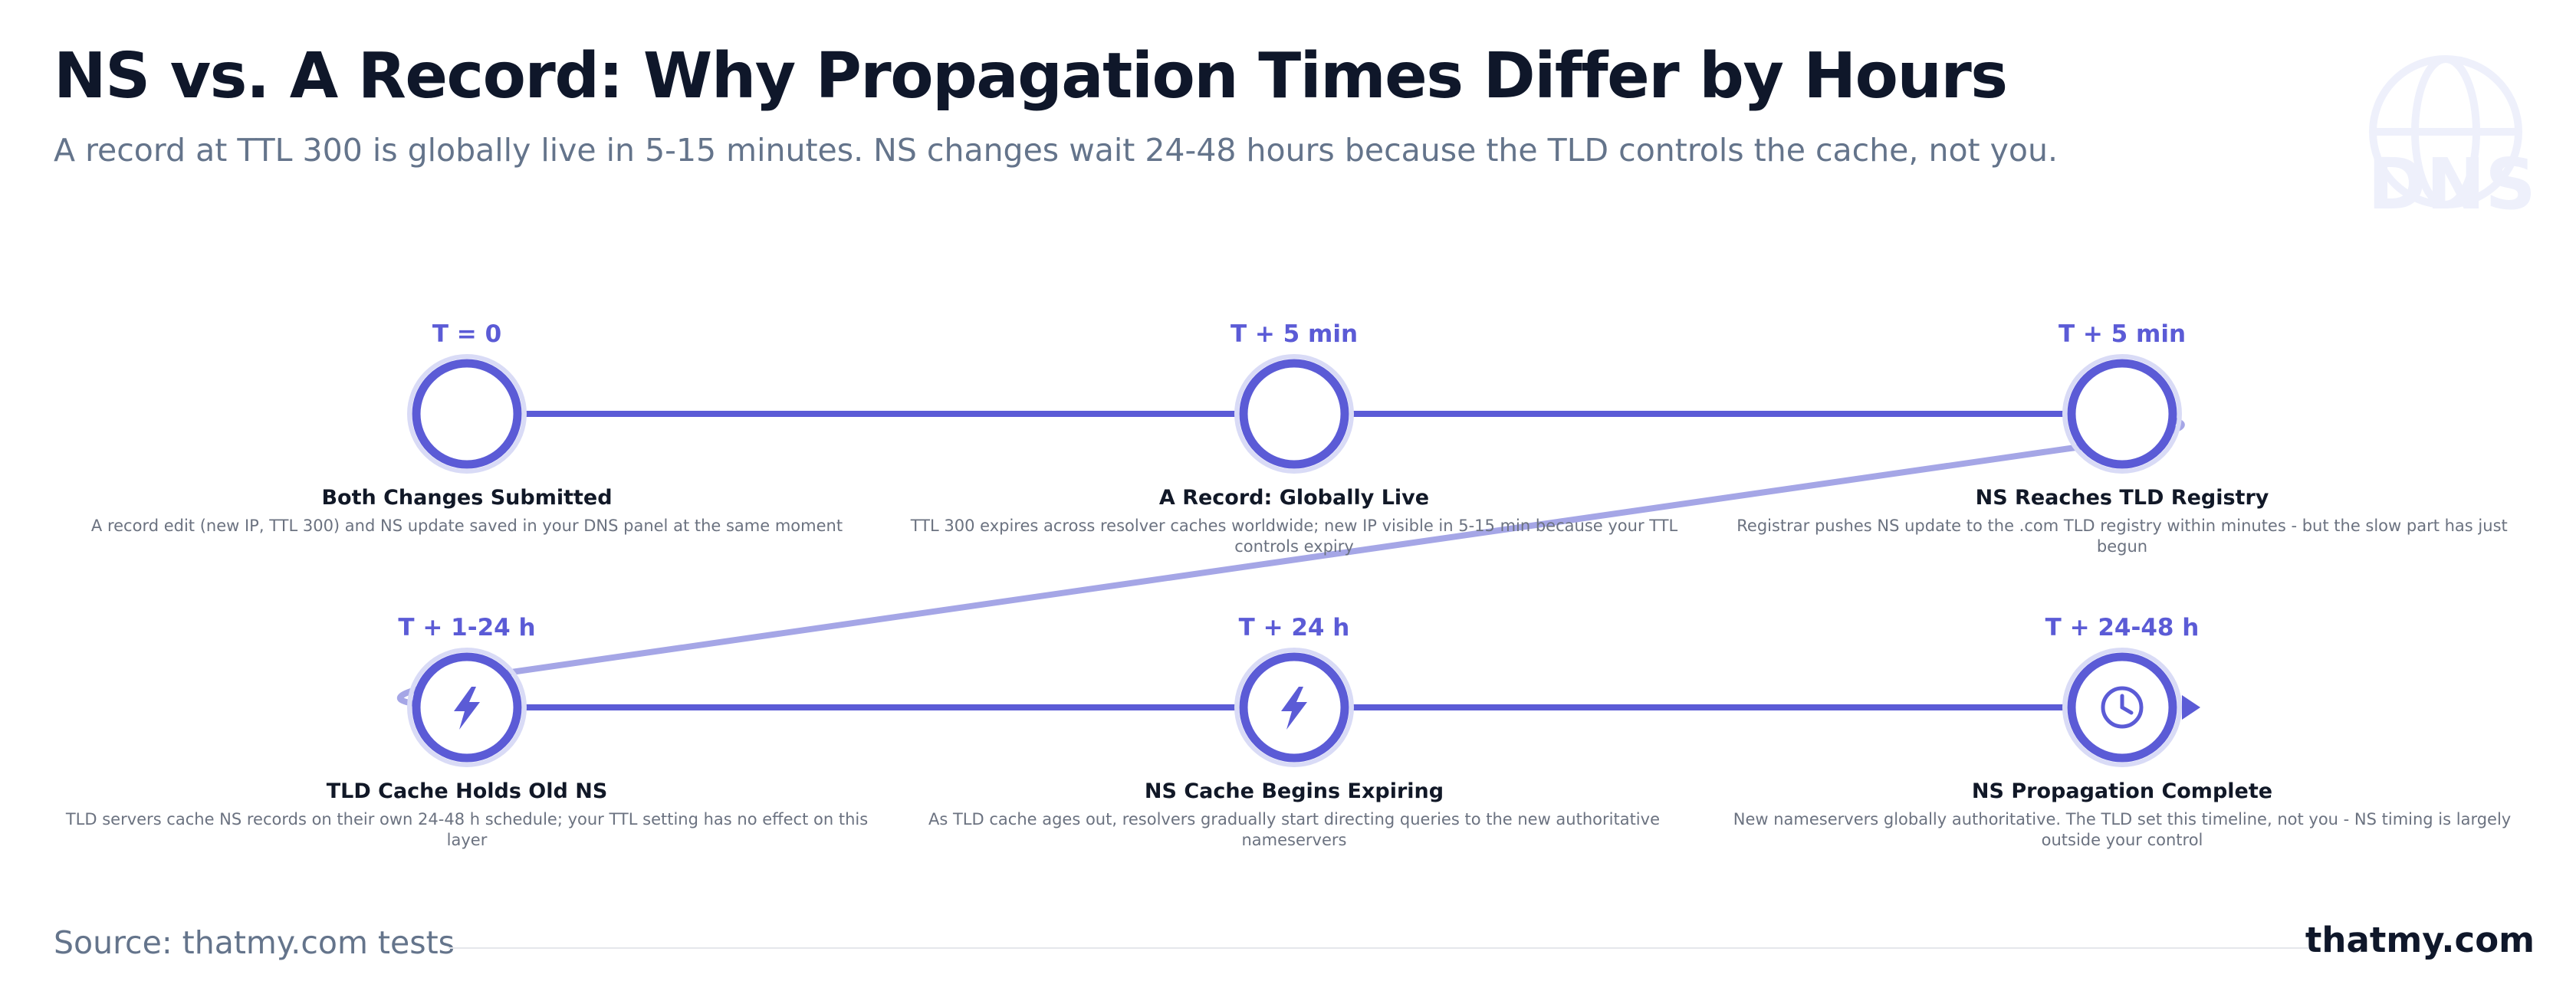  I want to click on clock-icon, so click(2123, 707).